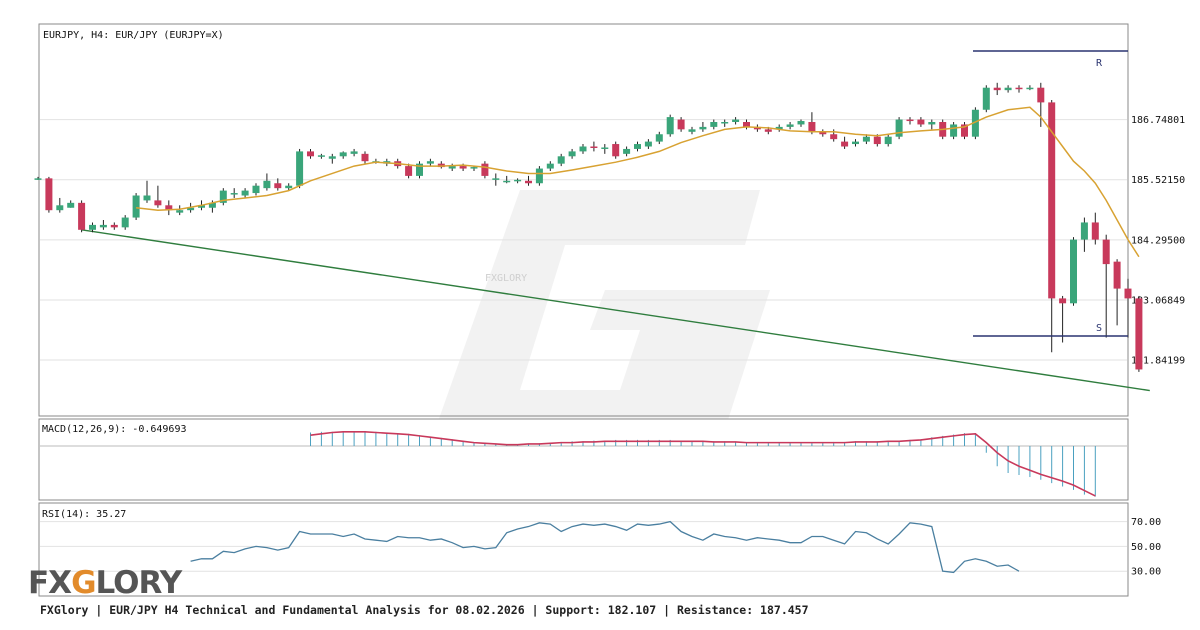 Image resolution: width=1200 pixels, height=630 pixels. Describe the element at coordinates (1158, 180) in the screenshot. I see `price-tick-label: 185.52150` at that location.